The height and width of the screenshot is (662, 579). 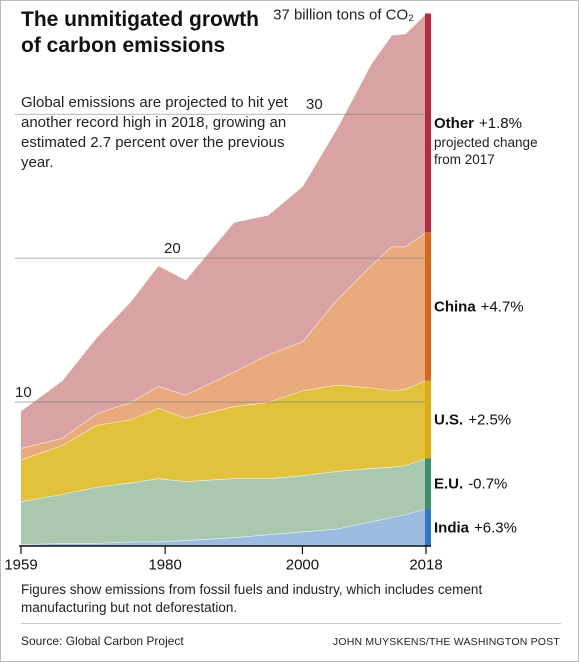 What do you see at coordinates (172, 248) in the screenshot?
I see `y-tick-label: 20` at bounding box center [172, 248].